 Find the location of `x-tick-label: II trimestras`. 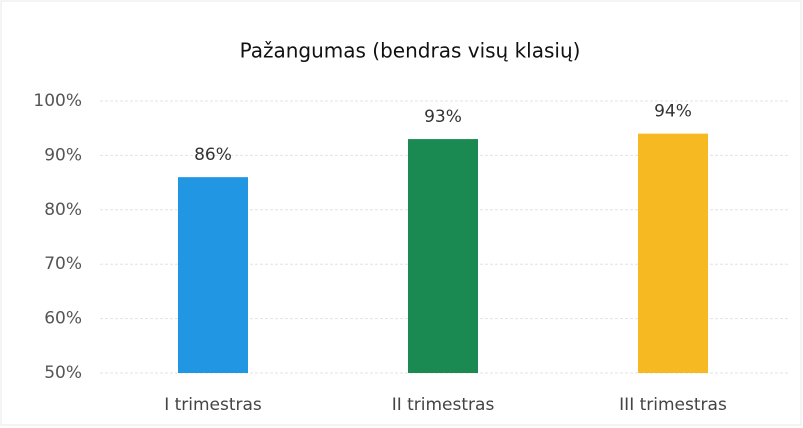

x-tick-label: II trimestras is located at coordinates (443, 405).